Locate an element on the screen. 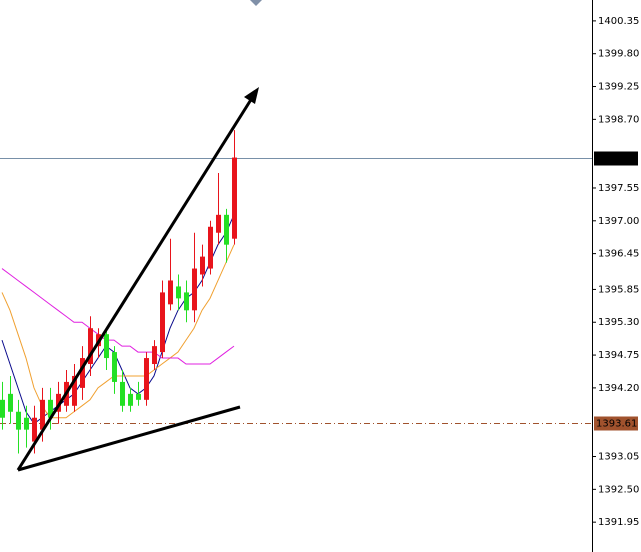 The image size is (641, 552). y-tick-label: 1396.45 is located at coordinates (618, 254).